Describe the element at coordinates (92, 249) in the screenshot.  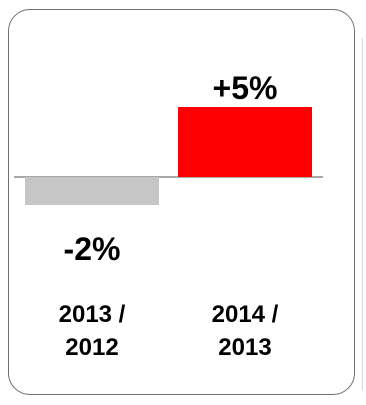
I see `data-label-1: -2%` at that location.